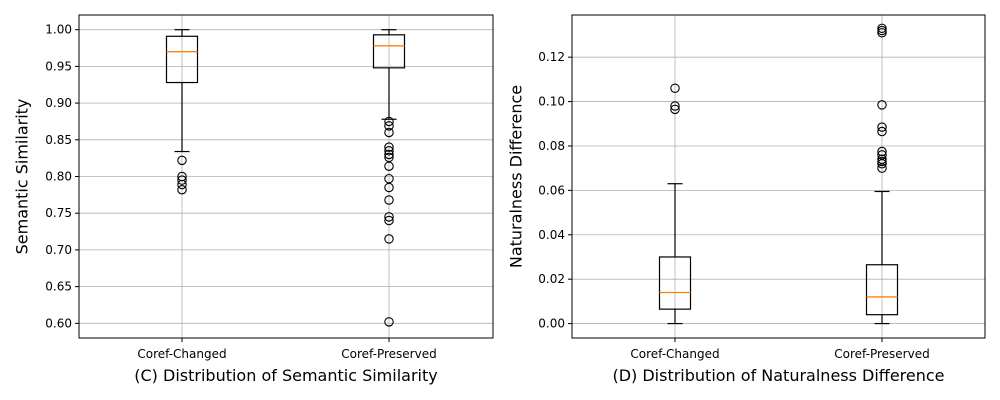 This screenshot has width=1000, height=400. Describe the element at coordinates (58, 213) in the screenshot. I see `y-tick-label: 0.75` at that location.